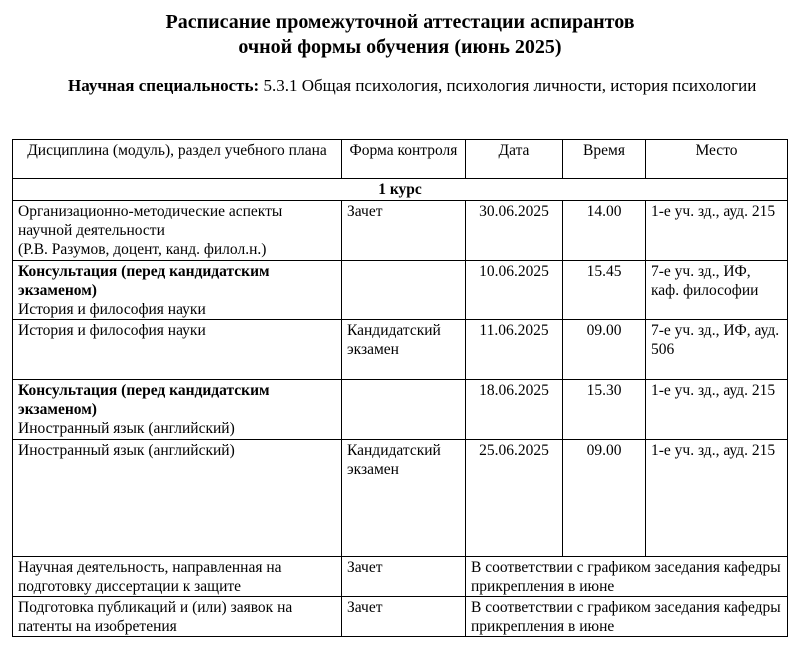  I want to click on time-cell: 15.45, so click(604, 290).